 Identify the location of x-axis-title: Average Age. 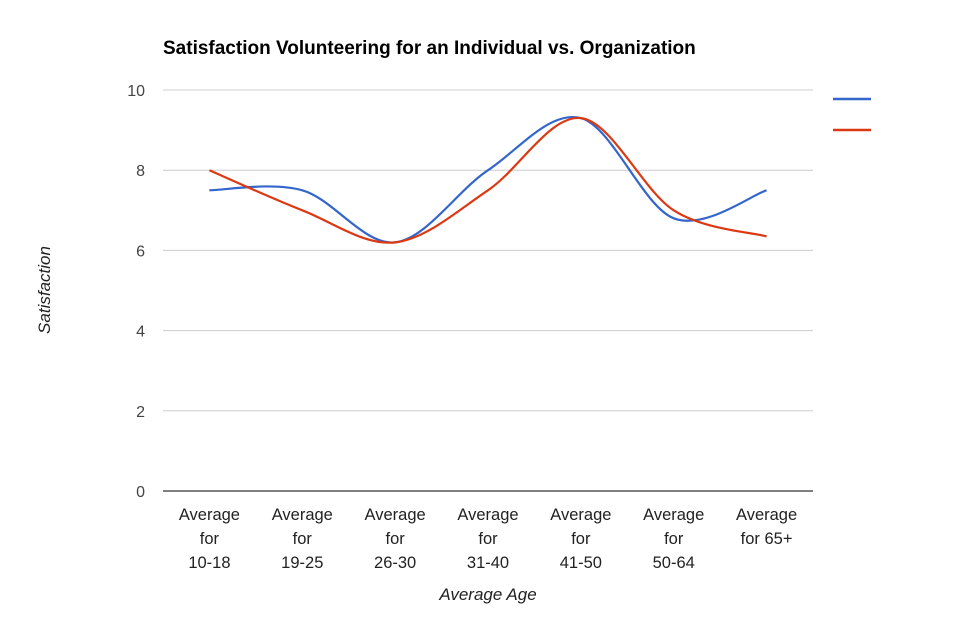
(487, 594).